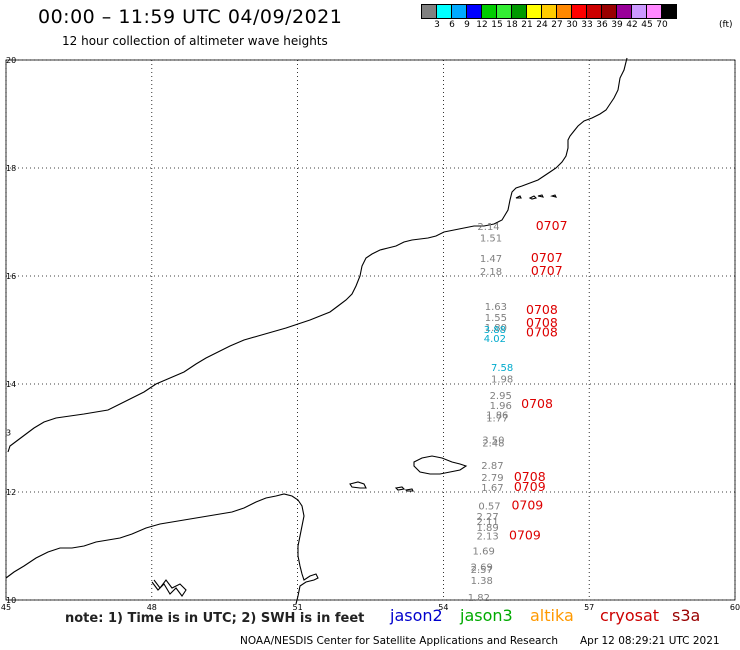 This screenshot has height=650, width=740. What do you see at coordinates (630, 615) in the screenshot?
I see `satellite-cryosat-label: cryosat` at bounding box center [630, 615].